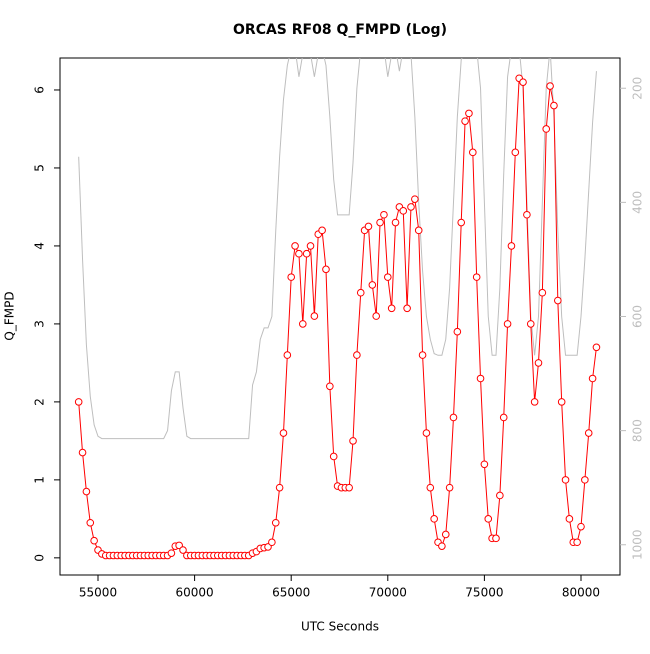 This screenshot has width=650, height=654. I want to click on x-tick-label: 60000, so click(195, 593).